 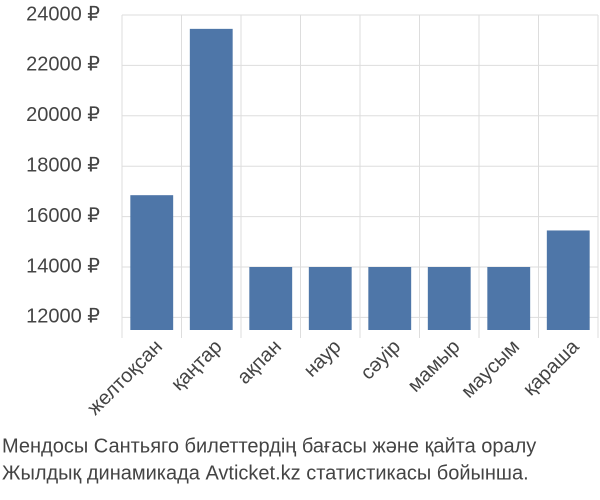 I want to click on x-tick-label: қараша, so click(x=551, y=367).